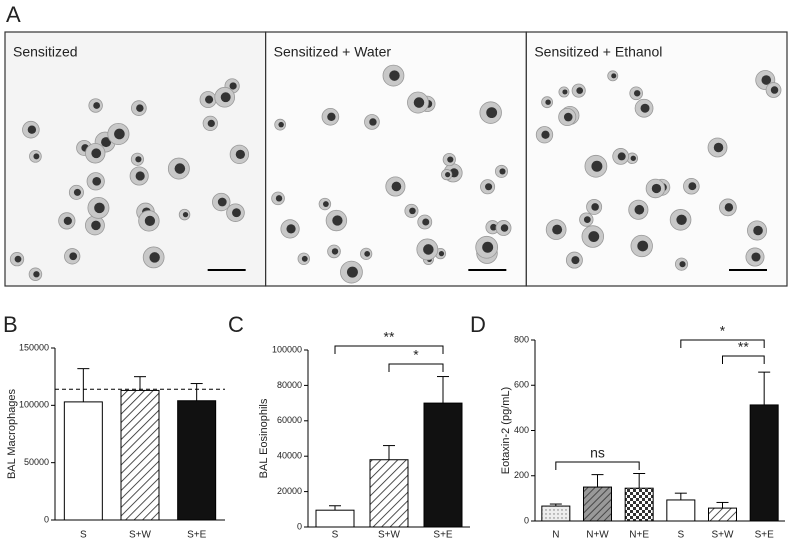  Describe the element at coordinates (506, 430) in the screenshot. I see `y-axis-label: Eotaxin-2 (pg/mL)` at that location.